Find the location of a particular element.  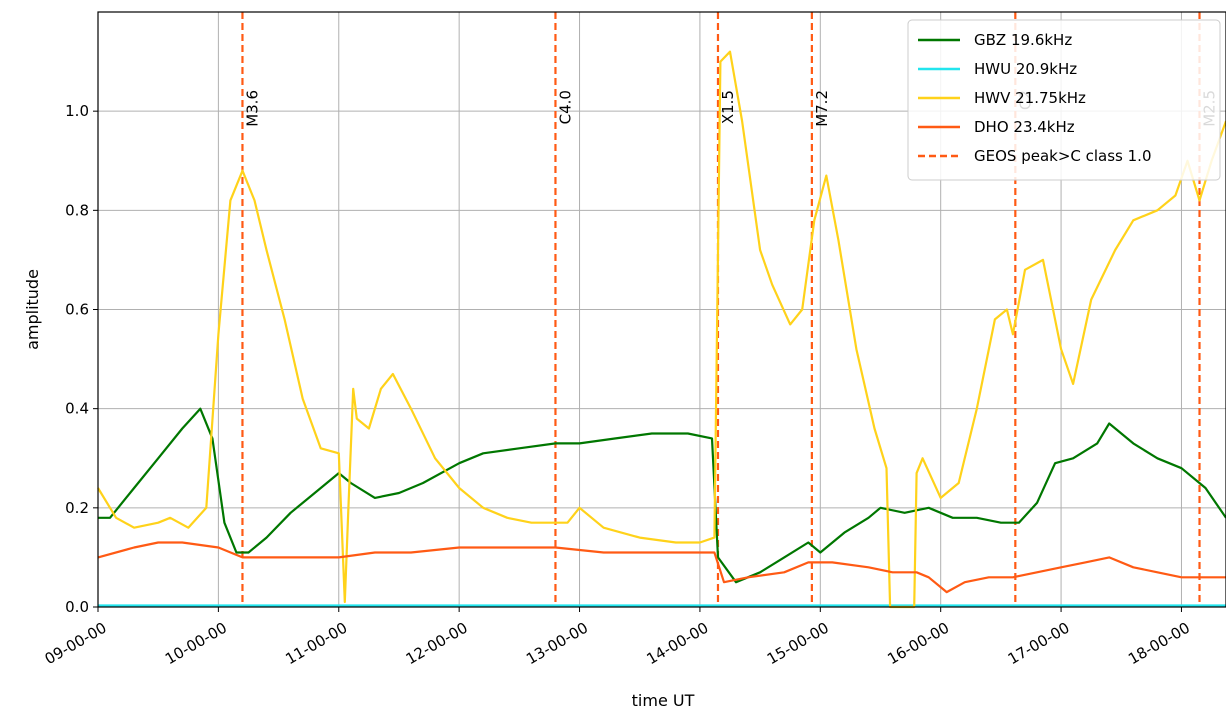

y-tick-label: 0.6 is located at coordinates (77, 310).